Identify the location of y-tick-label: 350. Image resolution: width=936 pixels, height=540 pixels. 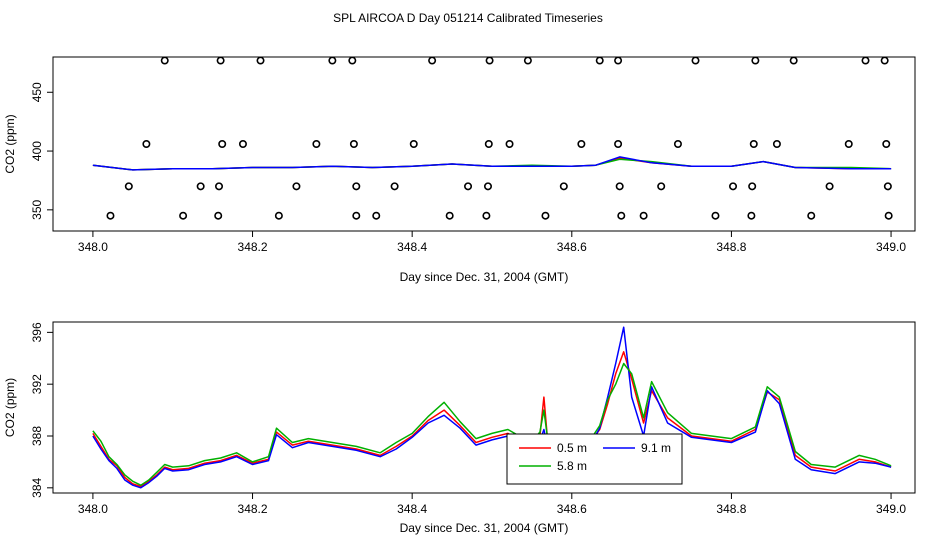
(37, 210).